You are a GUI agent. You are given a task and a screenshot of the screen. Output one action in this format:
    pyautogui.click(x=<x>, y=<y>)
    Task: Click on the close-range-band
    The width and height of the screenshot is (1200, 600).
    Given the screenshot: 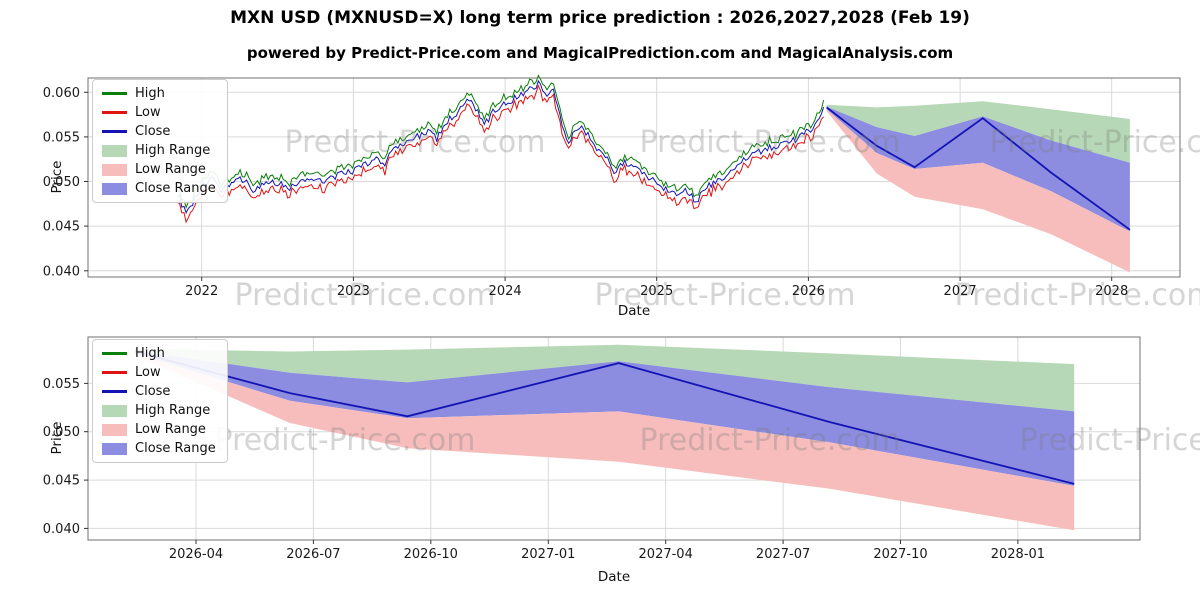 What is the action you would take?
    pyautogui.click(x=978, y=169)
    